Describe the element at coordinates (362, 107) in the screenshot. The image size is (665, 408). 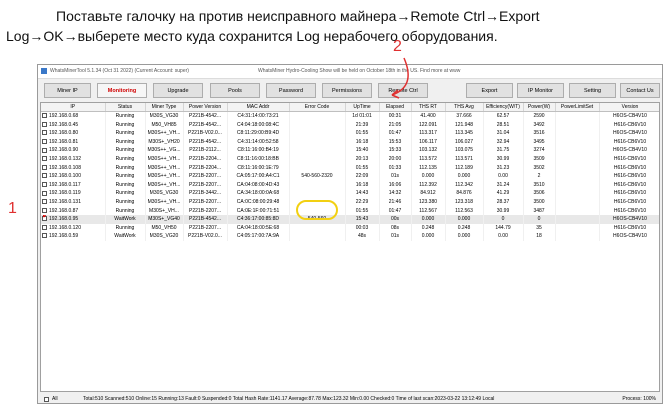
I see `column-header: UpTime` at that location.